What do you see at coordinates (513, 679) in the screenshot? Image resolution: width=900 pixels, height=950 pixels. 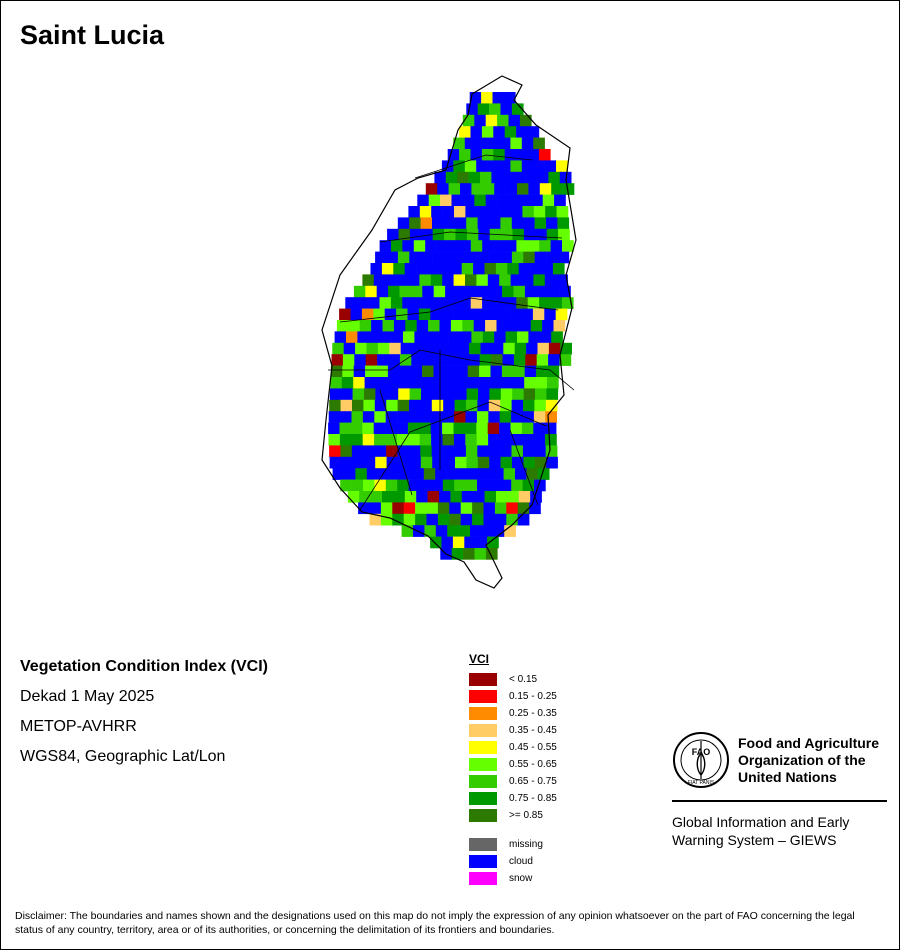 I see `legend-item: < 0.15` at bounding box center [513, 679].